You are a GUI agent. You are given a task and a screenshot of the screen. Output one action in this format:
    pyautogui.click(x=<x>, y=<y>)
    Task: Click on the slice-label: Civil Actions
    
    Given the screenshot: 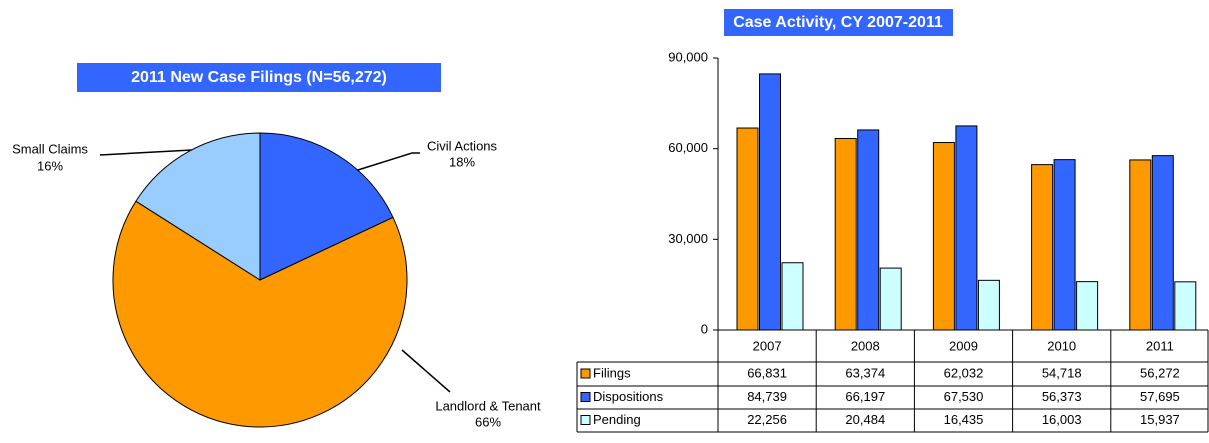 What is the action you would take?
    pyautogui.click(x=462, y=145)
    